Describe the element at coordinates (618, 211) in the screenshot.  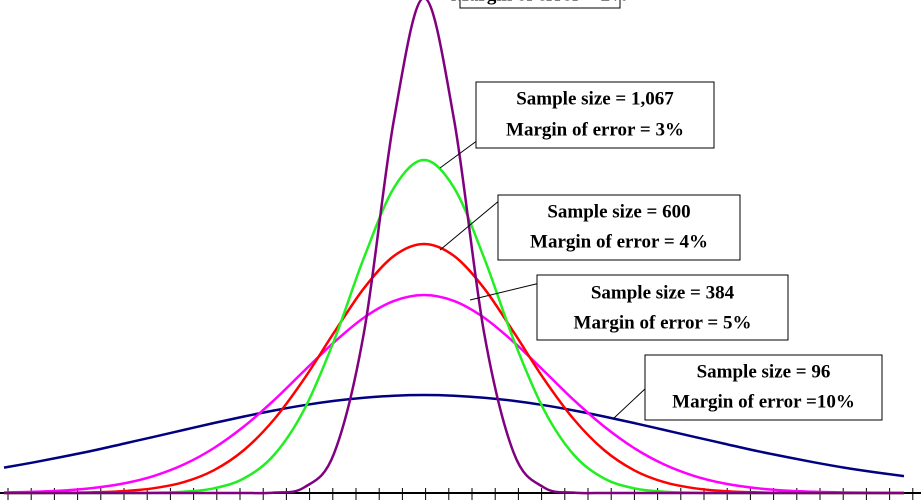
I see `annotation-text: Sample size = 600` at that location.